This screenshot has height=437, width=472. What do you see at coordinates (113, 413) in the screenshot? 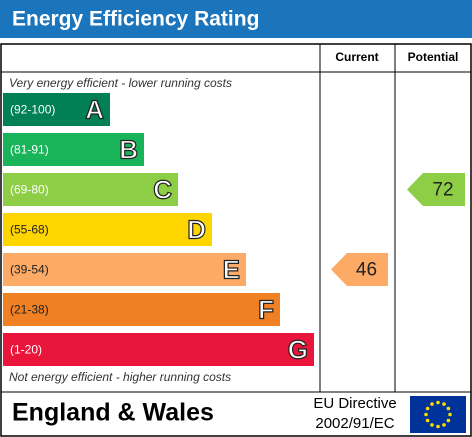
I see `region: England & Wales` at bounding box center [113, 413].